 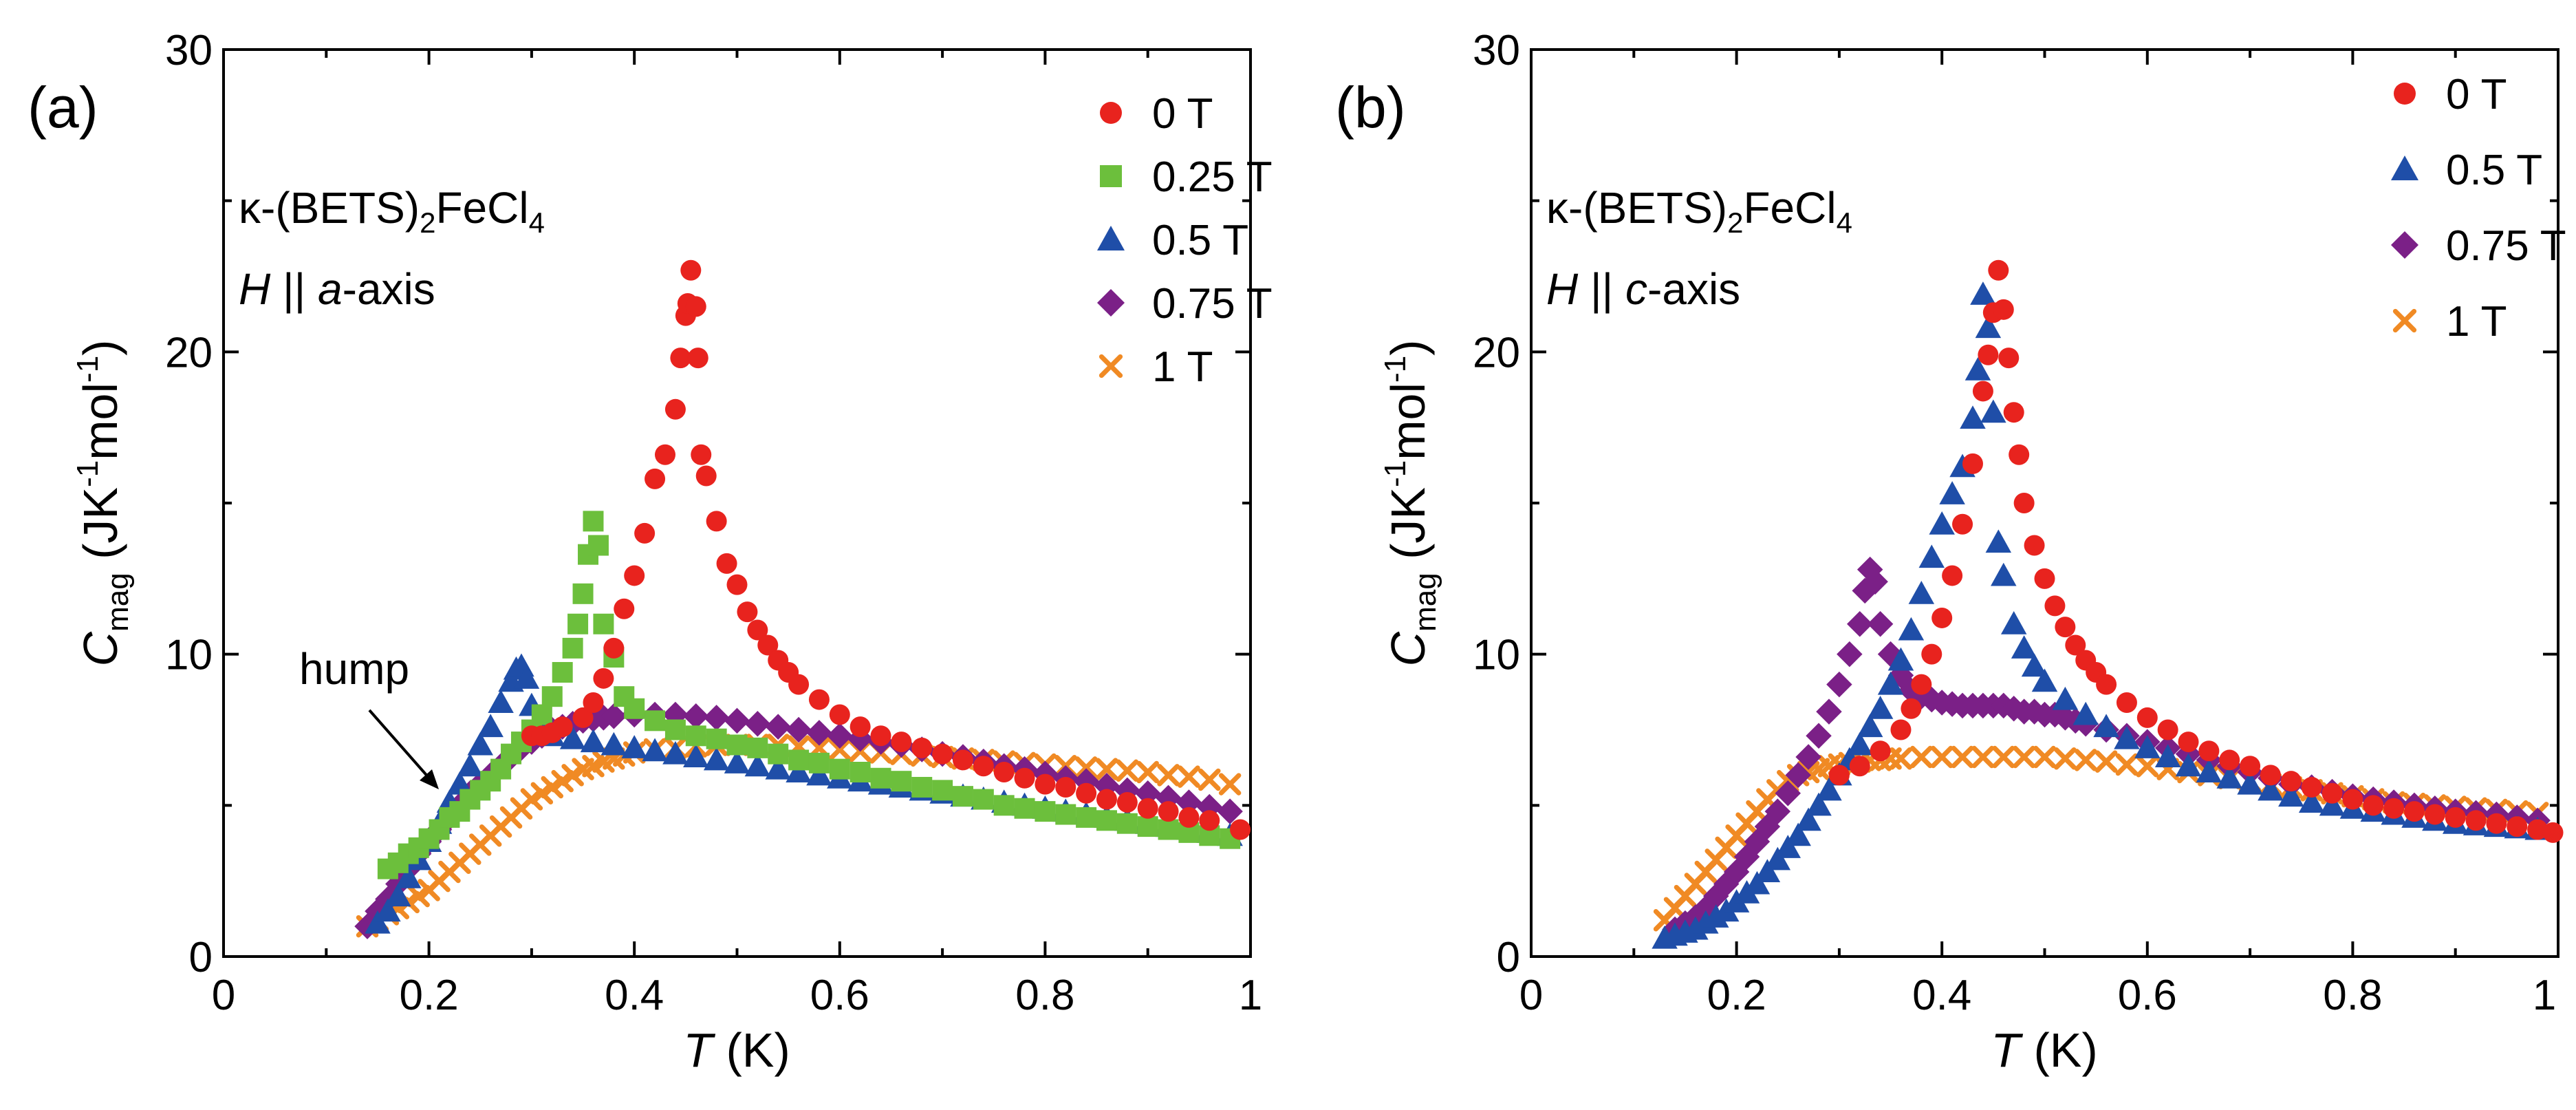 What do you see at coordinates (737, 995) in the screenshot?
I see `x-tick-labels: 0 0.2 0.4 0.6 0.8 1` at bounding box center [737, 995].